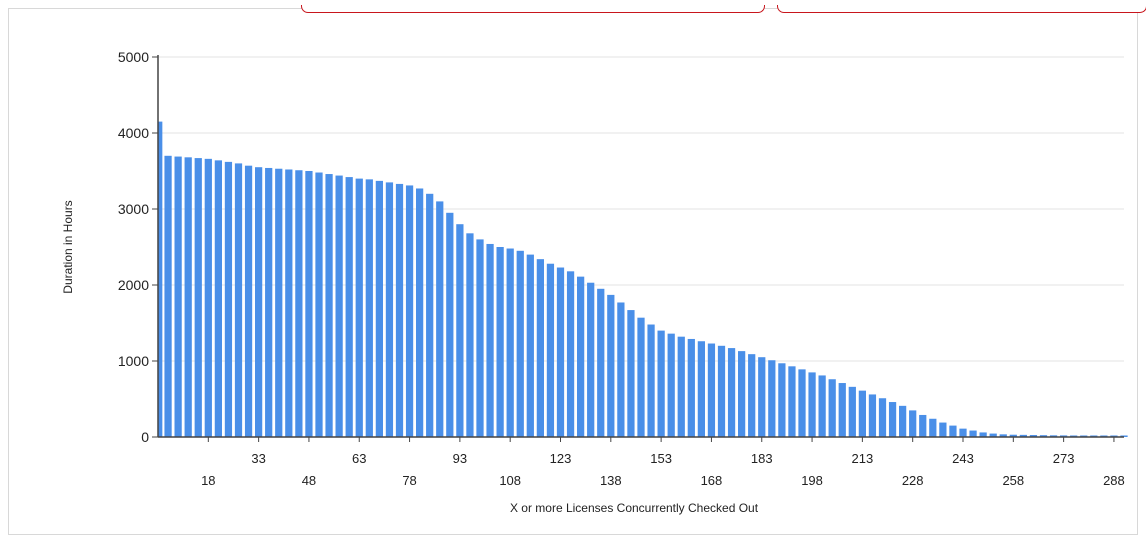 This screenshot has height=545, width=1146. I want to click on y-tick-label-1000: 1000, so click(133, 361).